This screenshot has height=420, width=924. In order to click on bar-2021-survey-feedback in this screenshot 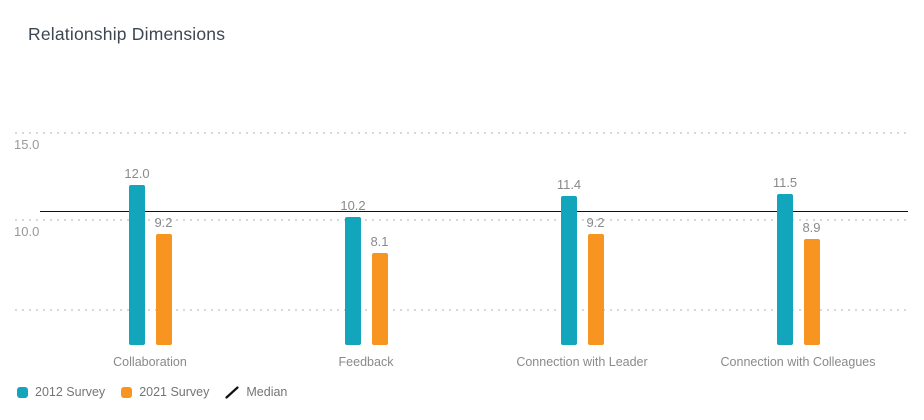, I will do `click(379, 299)`.